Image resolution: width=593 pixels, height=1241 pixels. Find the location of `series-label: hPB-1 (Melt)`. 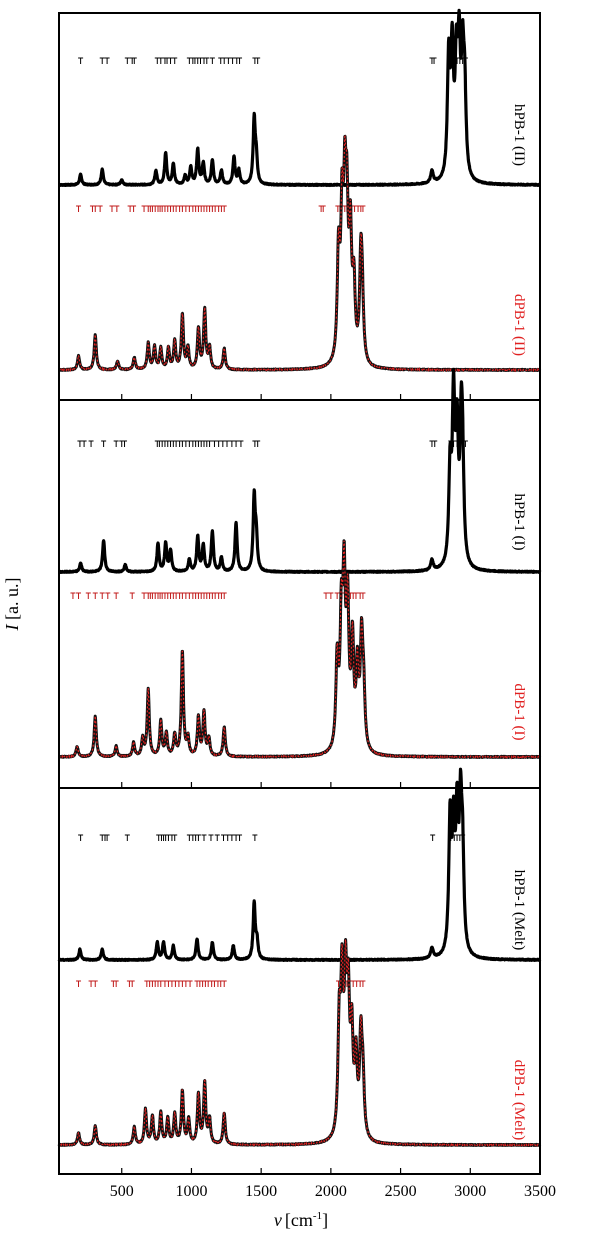

series-label: hPB-1 (Melt) is located at coordinates (519, 910).